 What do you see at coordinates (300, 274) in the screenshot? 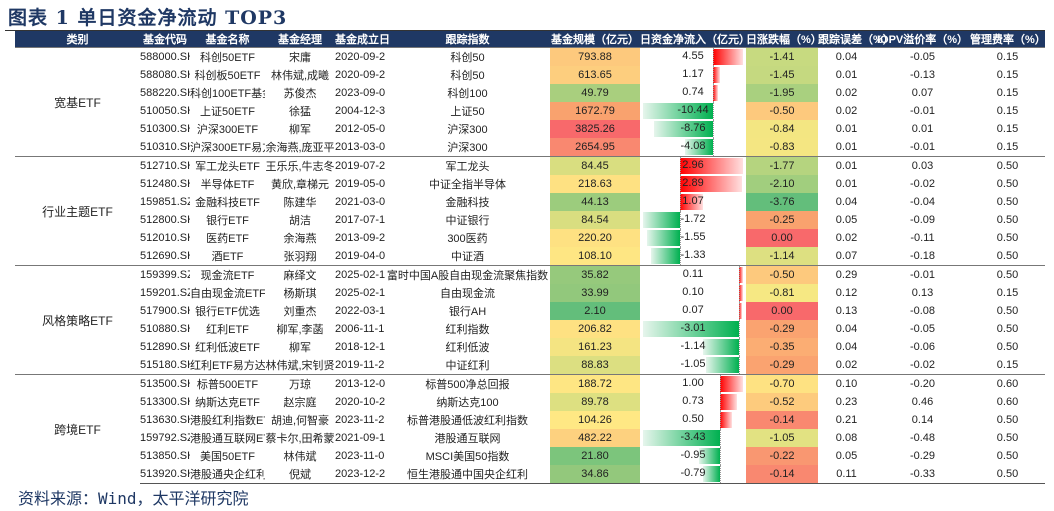
I see `fund-manager: 麻绎文` at bounding box center [300, 274].